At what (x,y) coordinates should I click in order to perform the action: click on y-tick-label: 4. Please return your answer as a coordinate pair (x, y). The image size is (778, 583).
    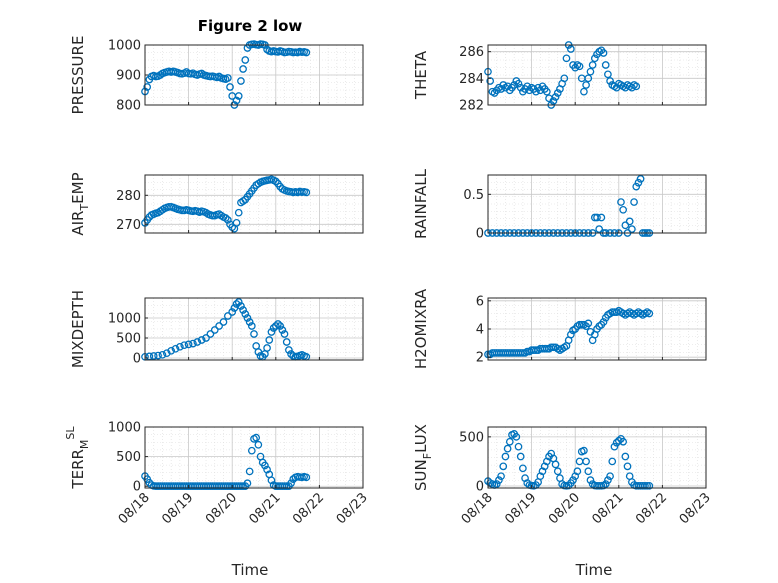
    Looking at the image, I should click on (480, 330).